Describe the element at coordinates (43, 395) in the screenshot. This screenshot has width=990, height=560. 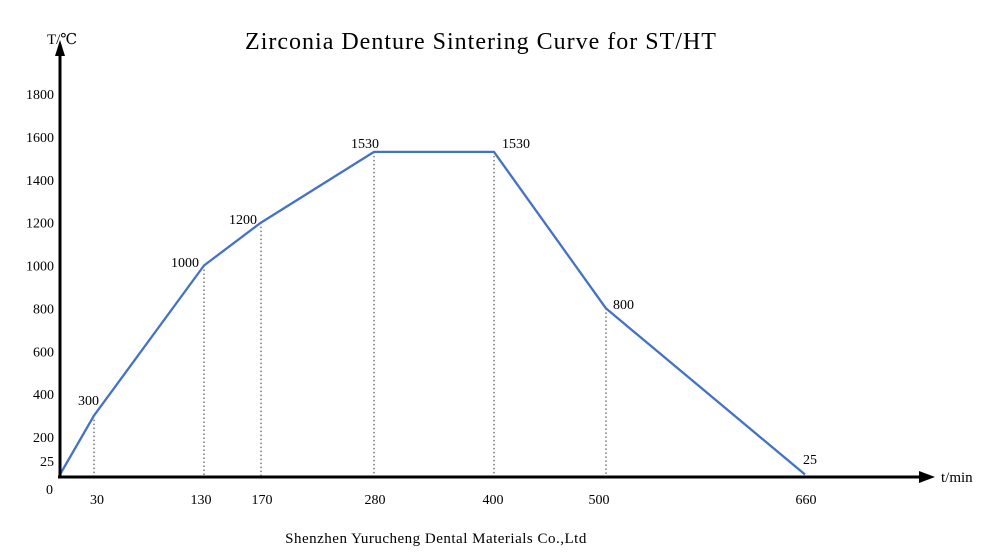
I see `y-tick-label: 400` at that location.